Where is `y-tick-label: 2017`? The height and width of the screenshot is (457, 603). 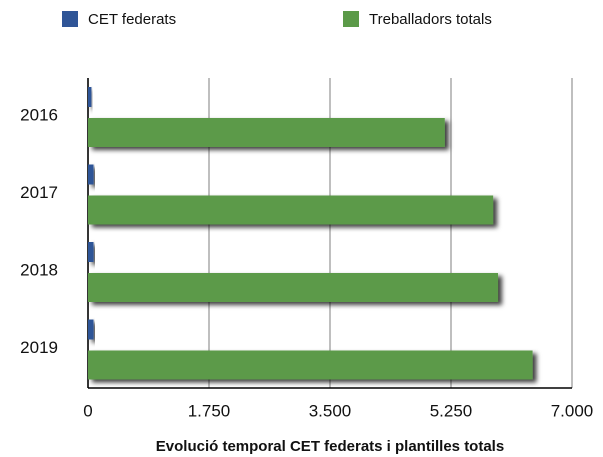 y-tick-label: 2017 is located at coordinates (39, 192).